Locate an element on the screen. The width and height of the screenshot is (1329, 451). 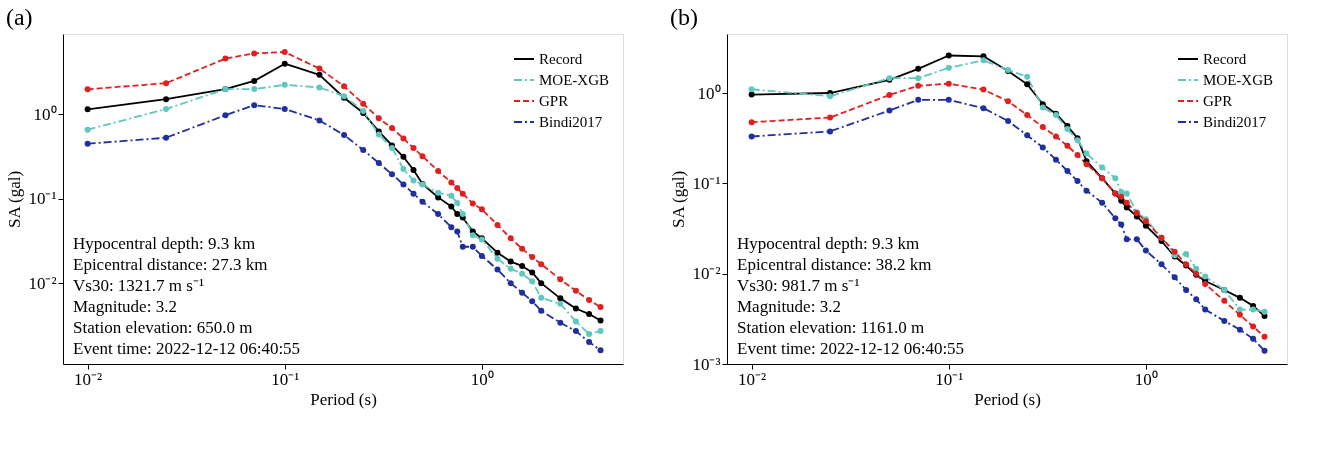
annotation: Epicentral distance: 27.3 km is located at coordinates (170, 264).